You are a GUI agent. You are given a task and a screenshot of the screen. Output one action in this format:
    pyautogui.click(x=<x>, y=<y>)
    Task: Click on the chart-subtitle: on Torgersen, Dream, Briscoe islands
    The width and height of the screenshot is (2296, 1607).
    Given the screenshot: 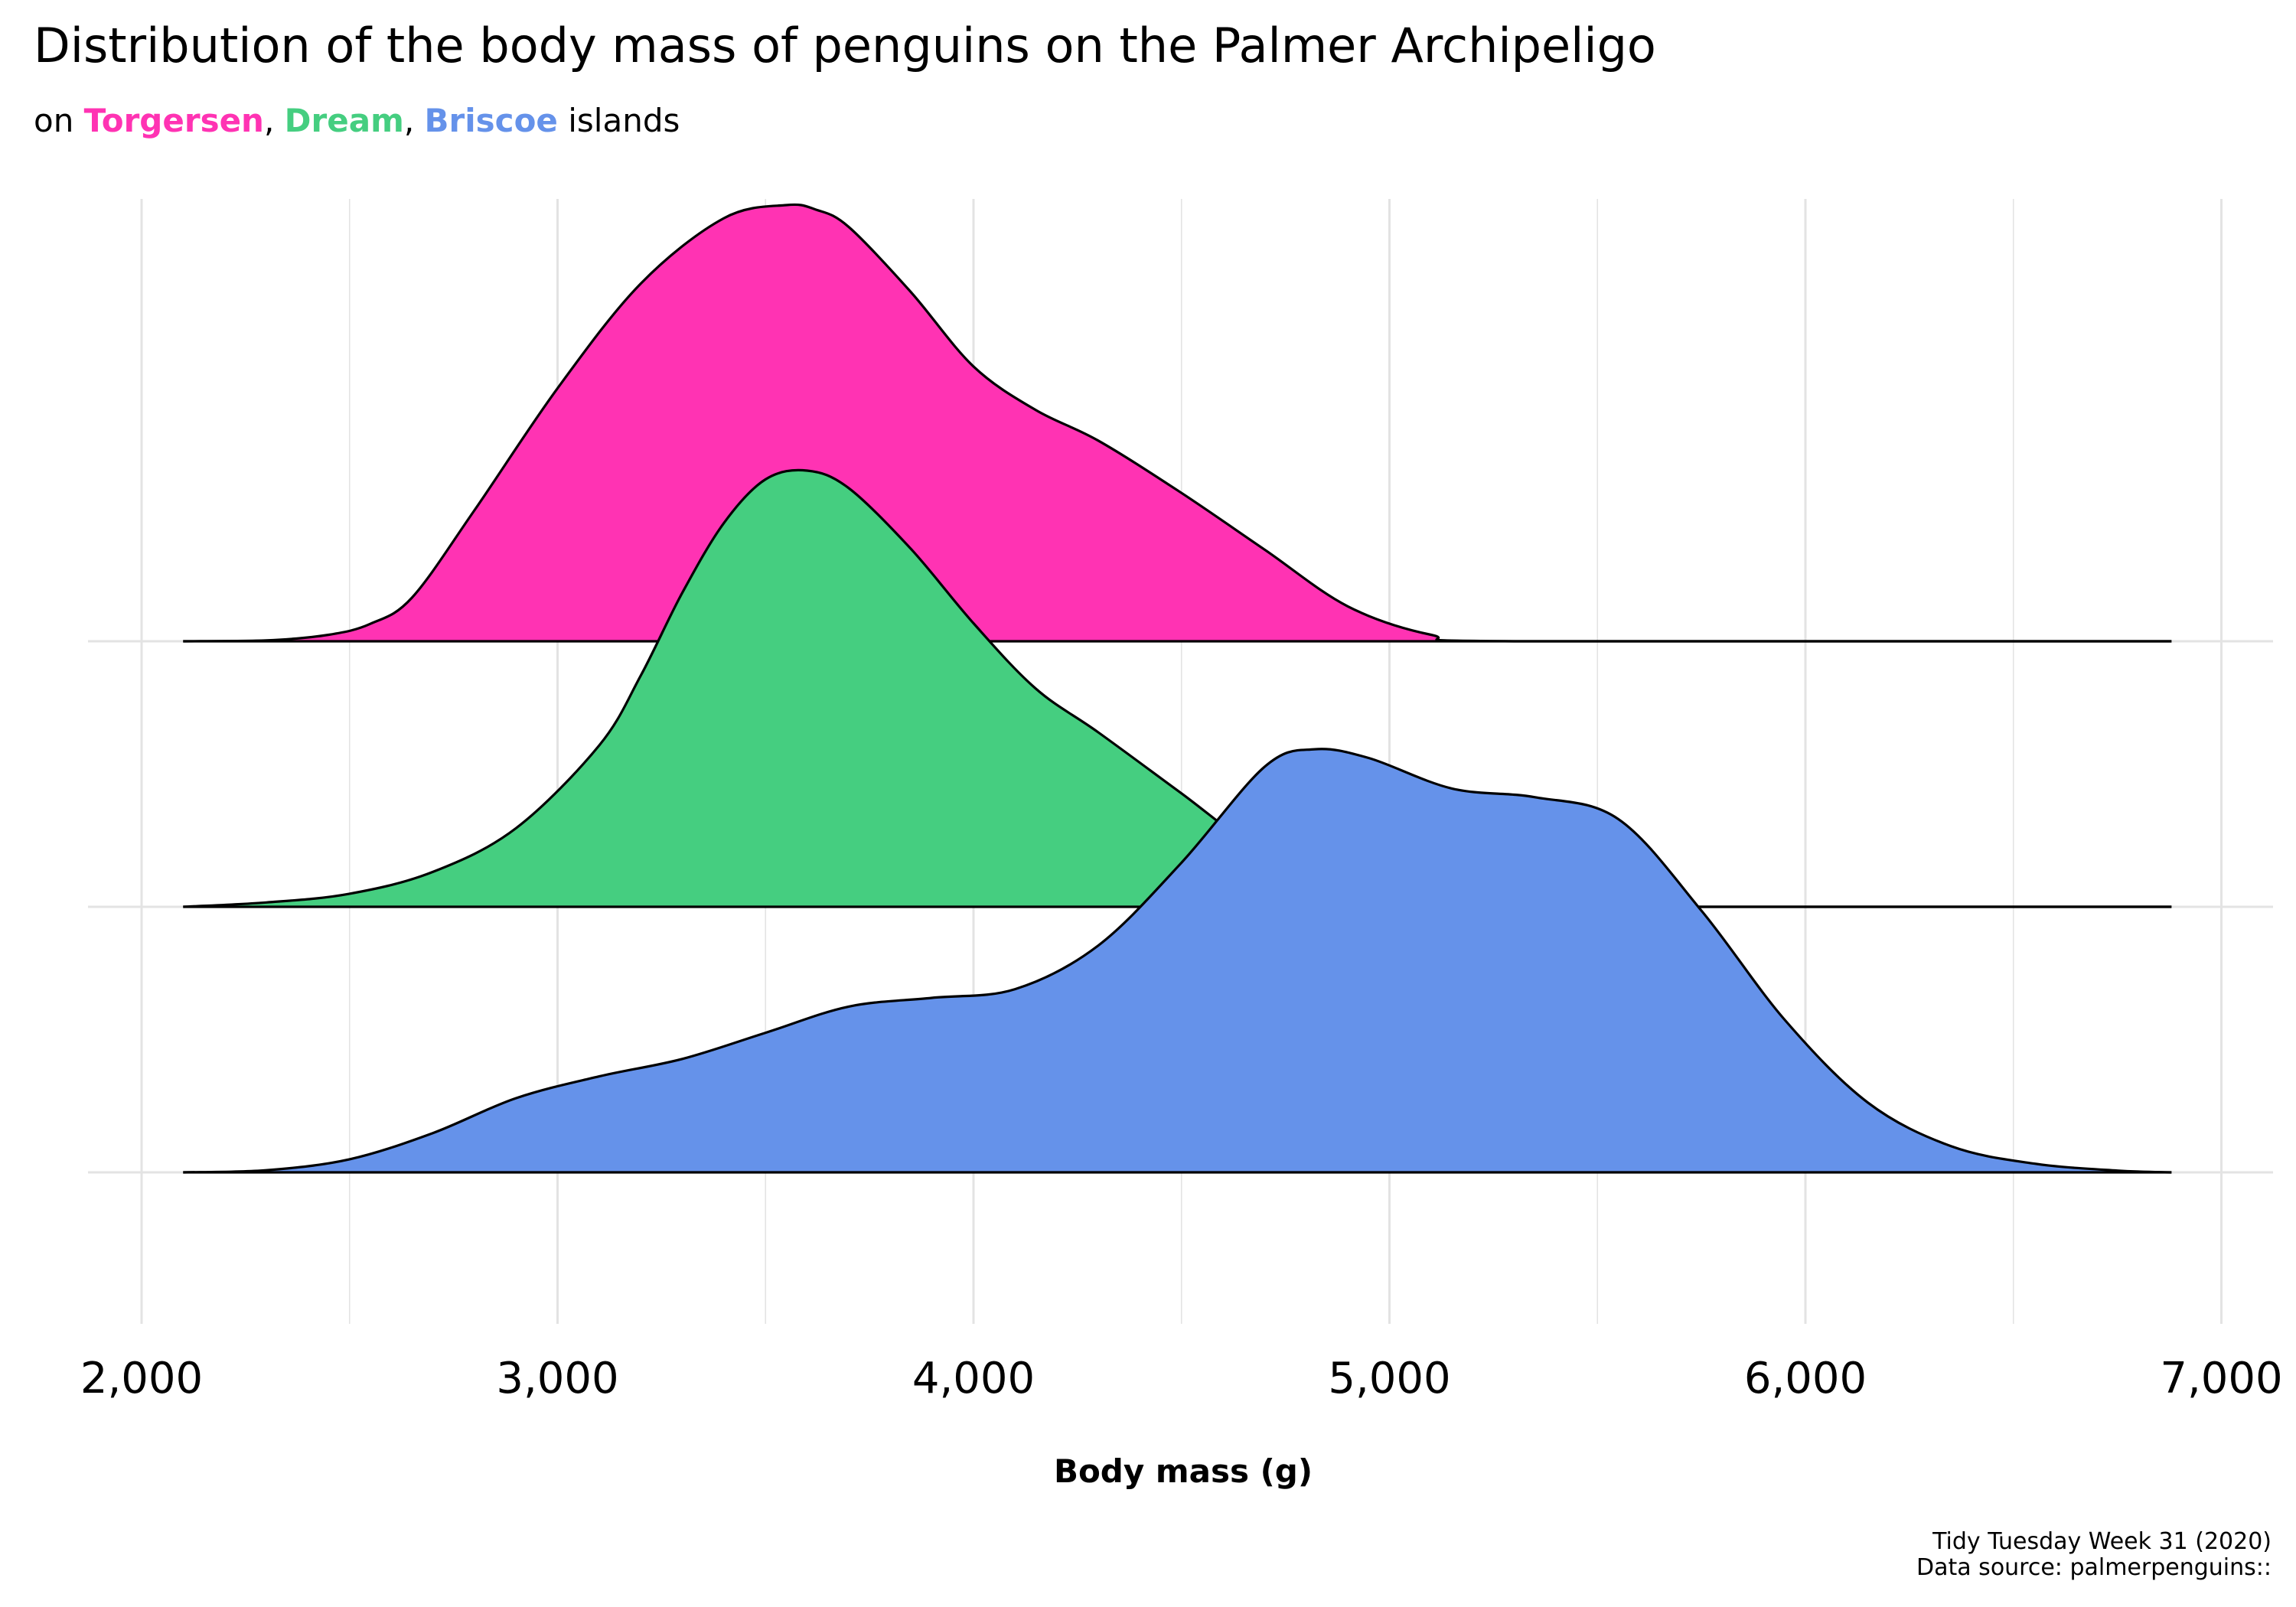 What is the action you would take?
    pyautogui.click(x=357, y=120)
    